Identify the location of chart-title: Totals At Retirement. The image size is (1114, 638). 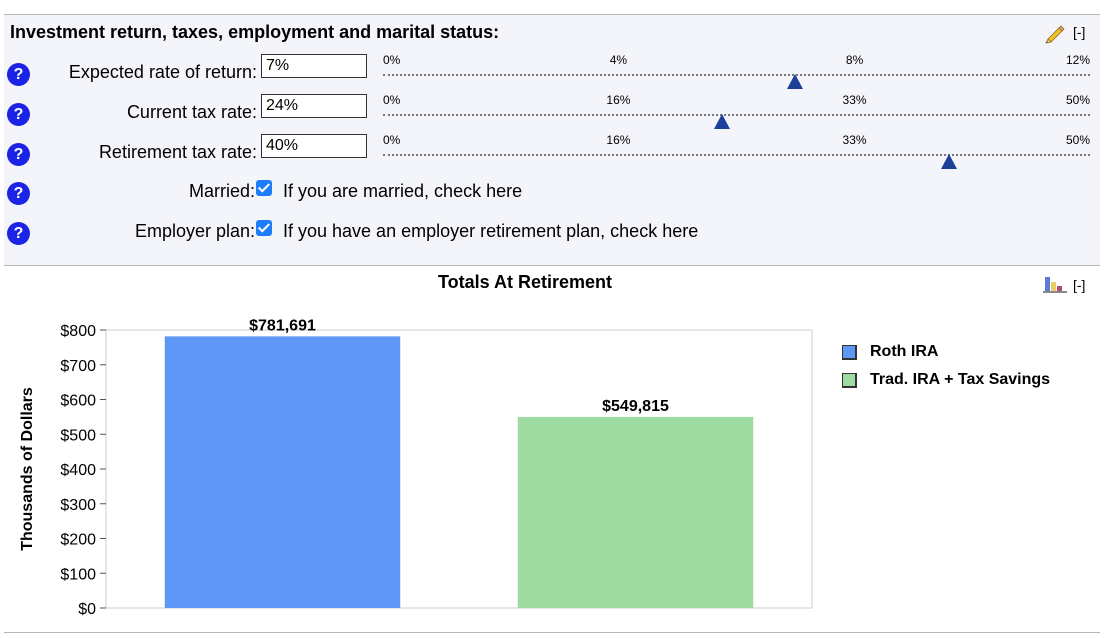
(525, 282).